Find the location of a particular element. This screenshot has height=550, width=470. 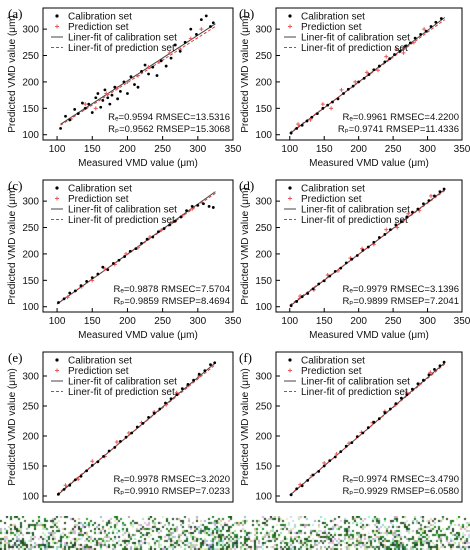

panel-label: (b) is located at coordinates (246, 13).